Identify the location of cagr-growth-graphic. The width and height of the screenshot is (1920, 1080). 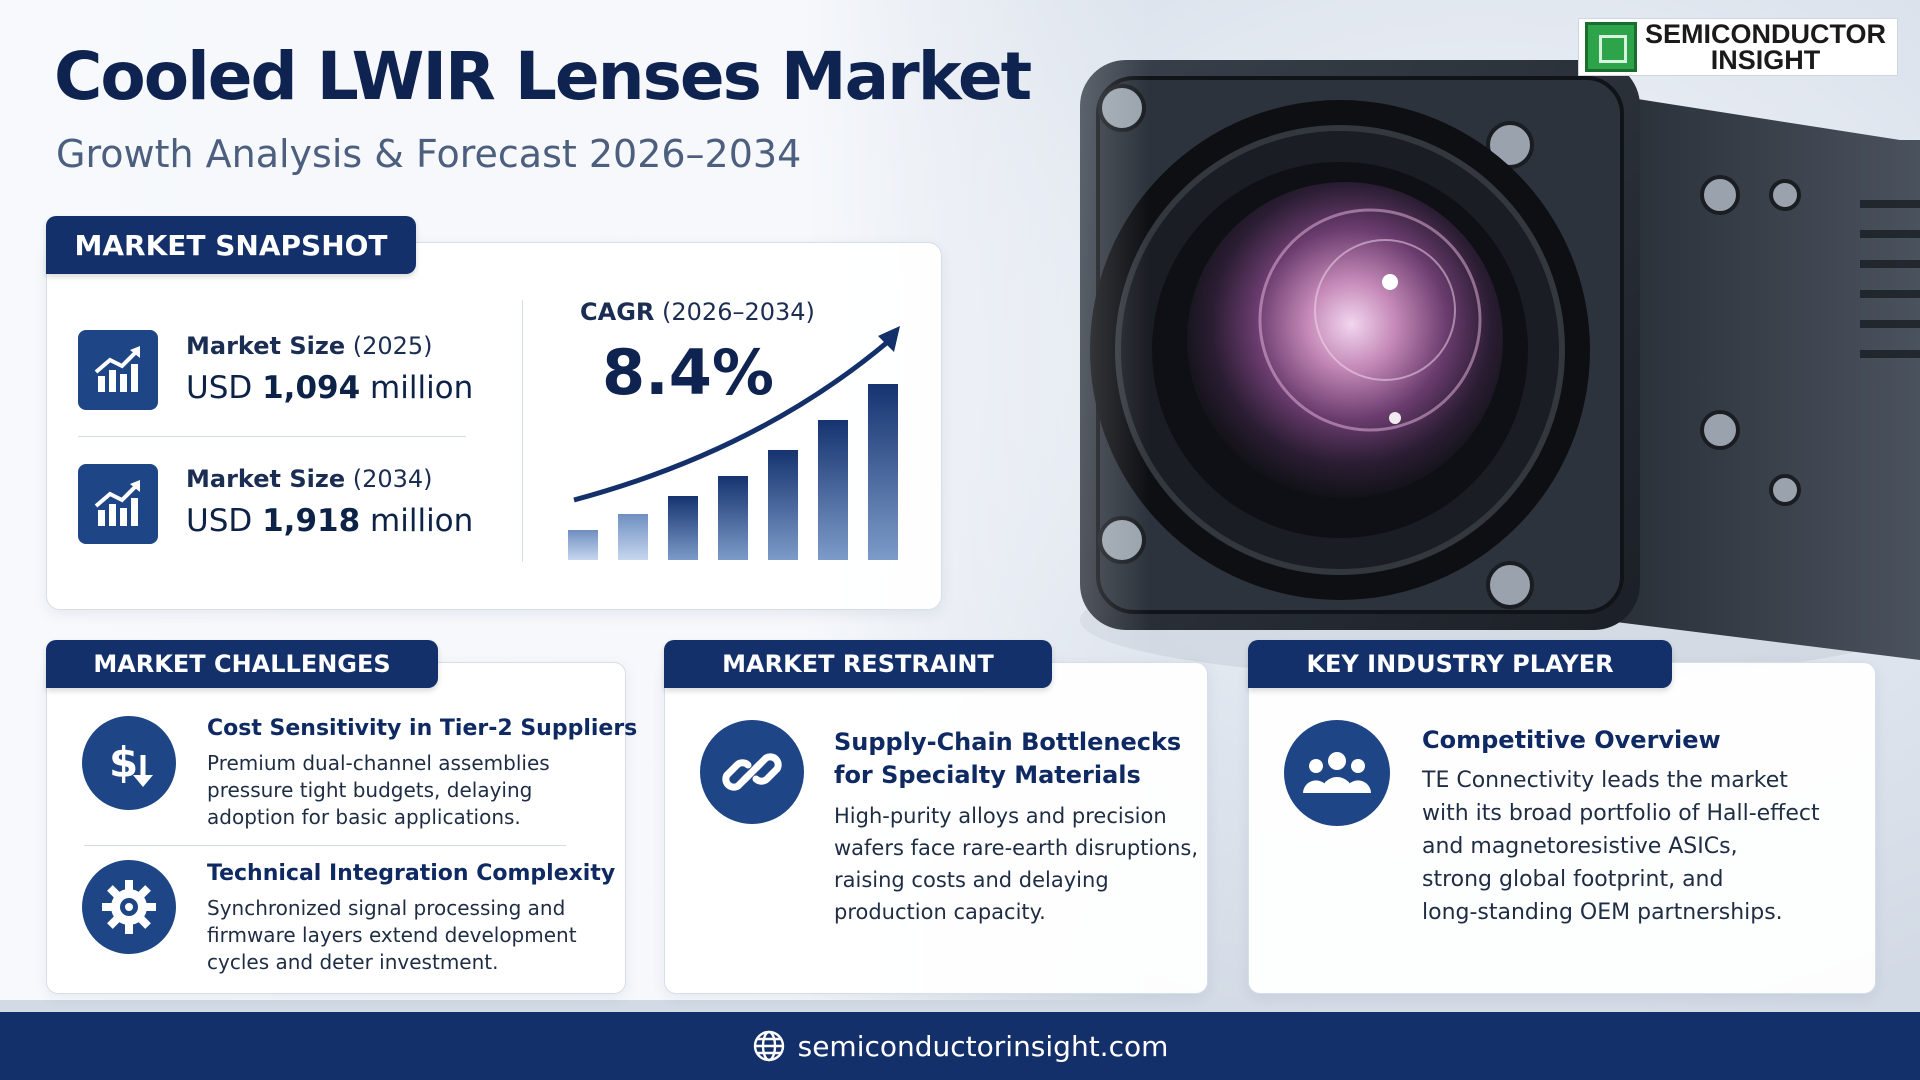
(734, 443).